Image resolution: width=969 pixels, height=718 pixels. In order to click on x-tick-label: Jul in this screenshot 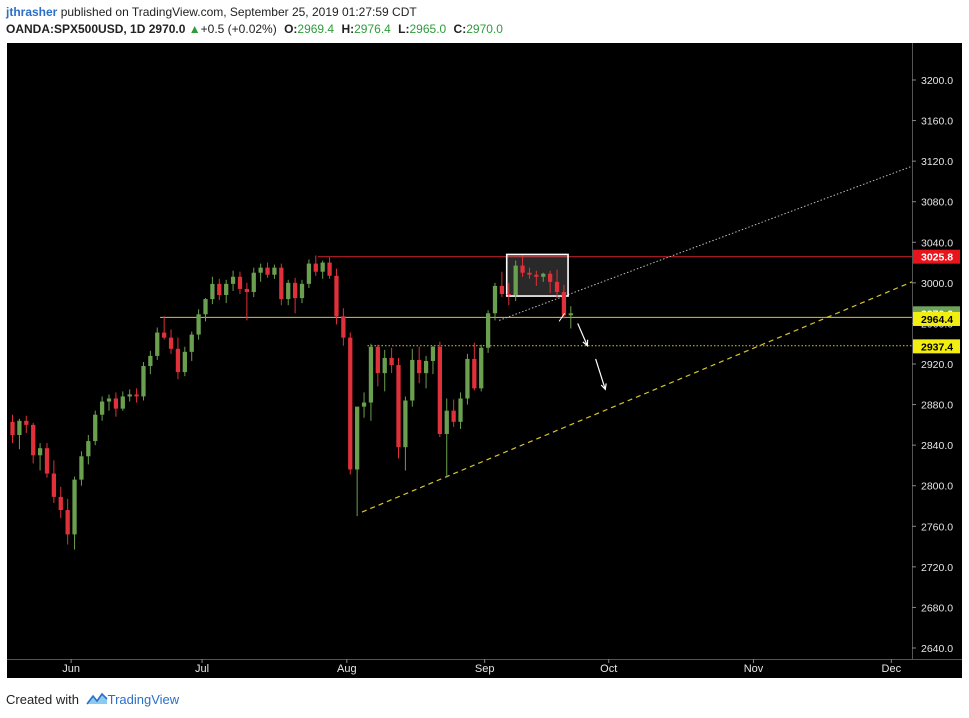, I will do `click(202, 669)`.